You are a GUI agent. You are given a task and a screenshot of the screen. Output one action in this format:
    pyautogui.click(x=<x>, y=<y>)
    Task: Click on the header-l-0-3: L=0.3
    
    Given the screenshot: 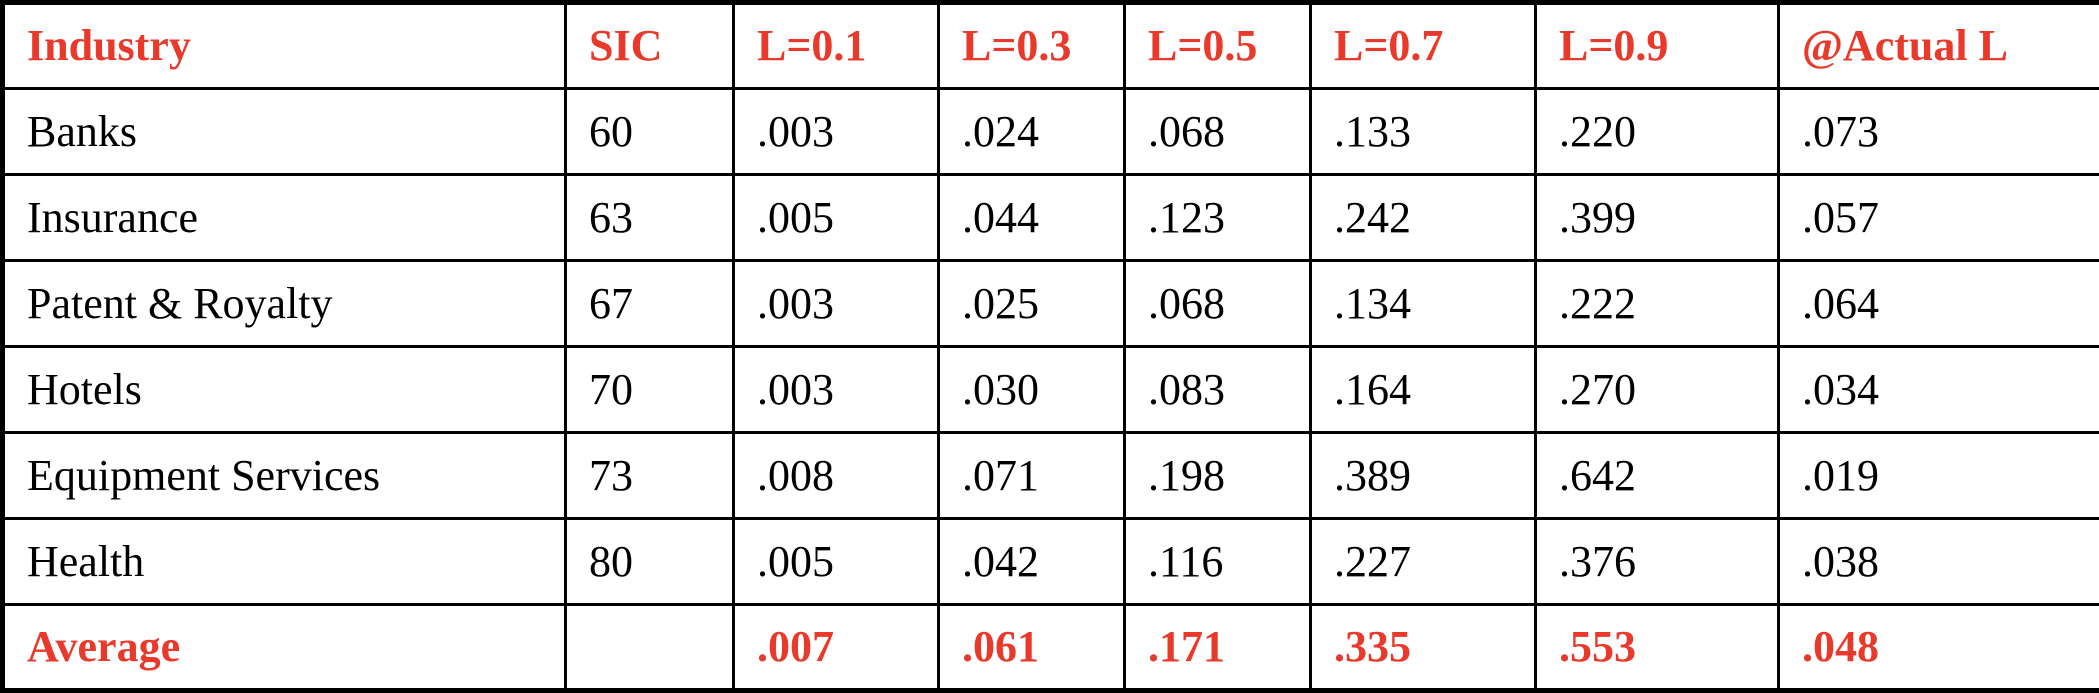 What is the action you would take?
    pyautogui.click(x=1031, y=45)
    